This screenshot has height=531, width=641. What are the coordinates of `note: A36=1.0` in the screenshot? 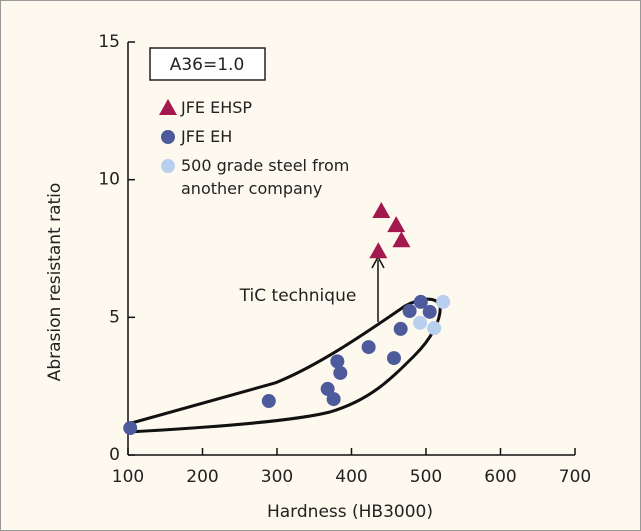 It's located at (207, 65).